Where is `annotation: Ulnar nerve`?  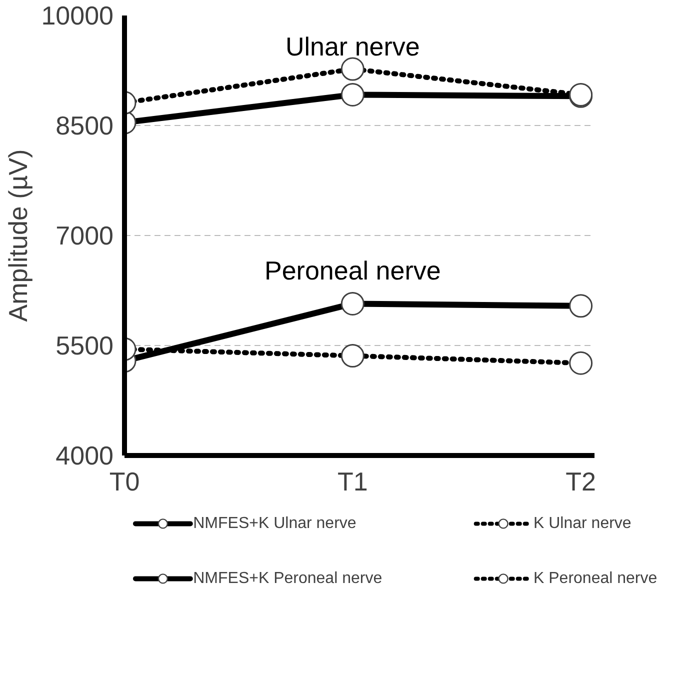
annotation: Ulnar nerve is located at coordinates (352, 46).